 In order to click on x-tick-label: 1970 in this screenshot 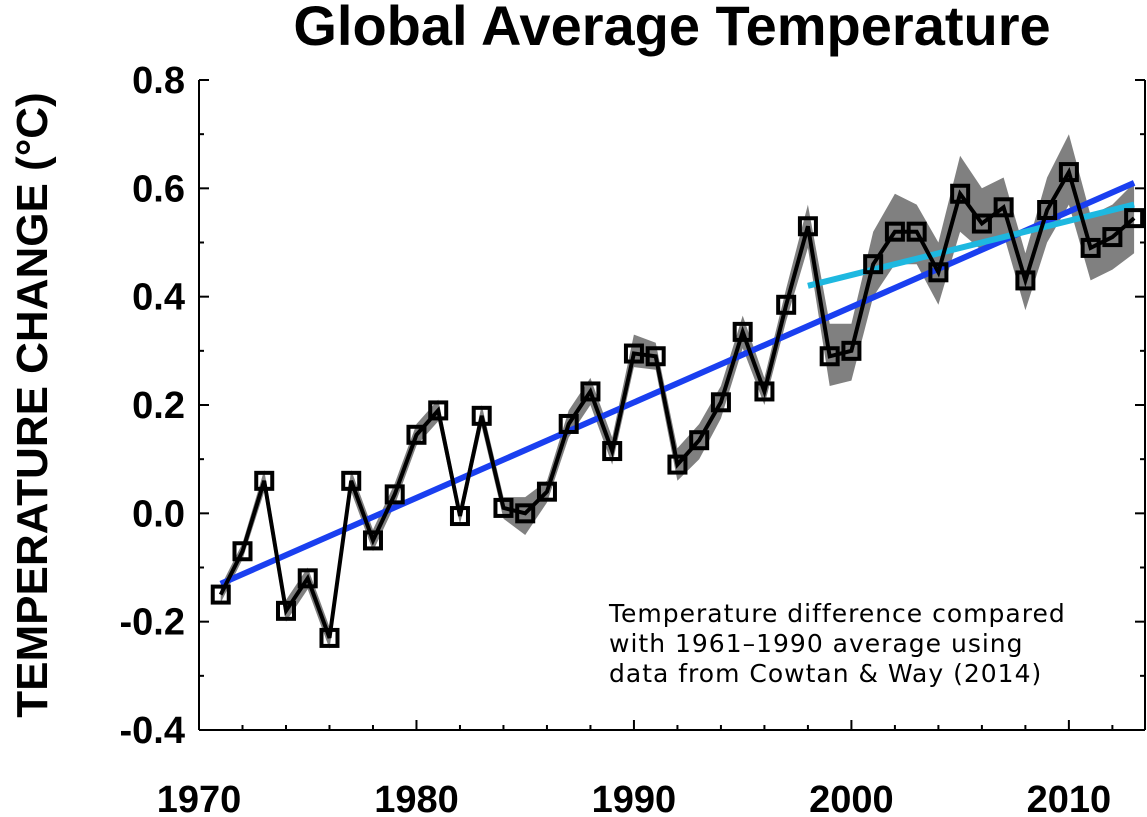, I will do `click(199, 798)`.